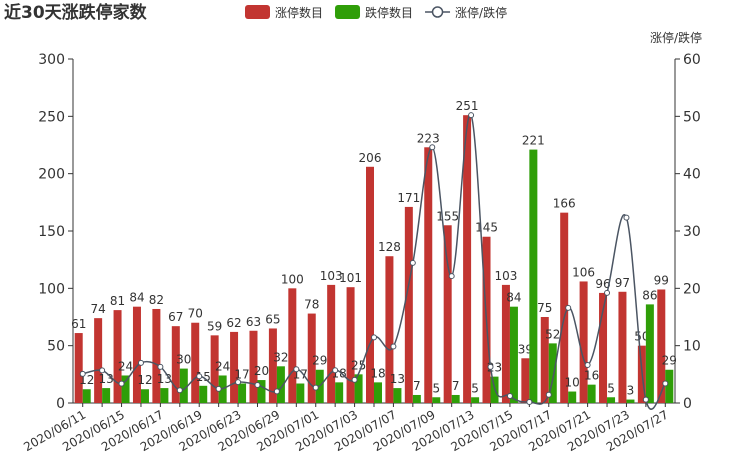 Image resolution: width=750 pixels, height=463 pixels. Describe the element at coordinates (611, 388) in the screenshot. I see `bar-value-label: 5` at that location.